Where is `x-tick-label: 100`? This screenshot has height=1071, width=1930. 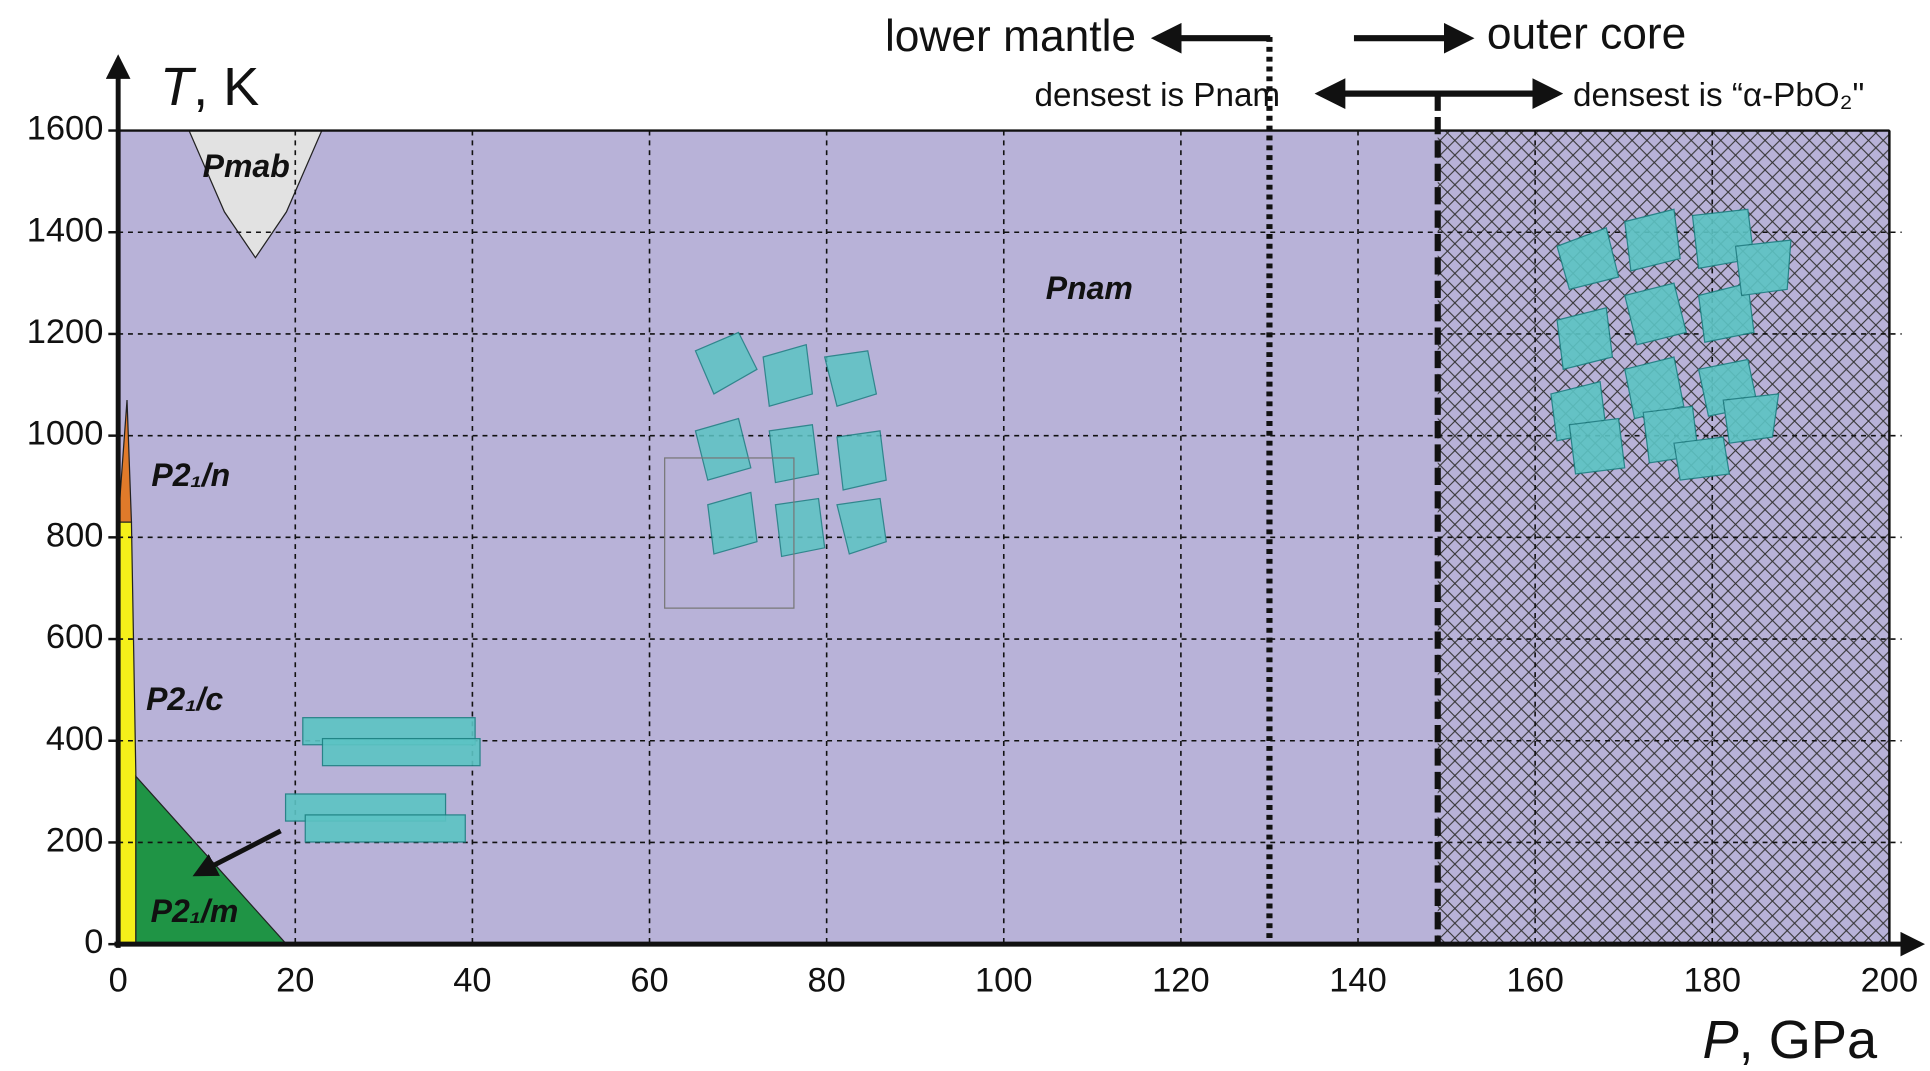 x-tick-label: 100 is located at coordinates (1003, 980).